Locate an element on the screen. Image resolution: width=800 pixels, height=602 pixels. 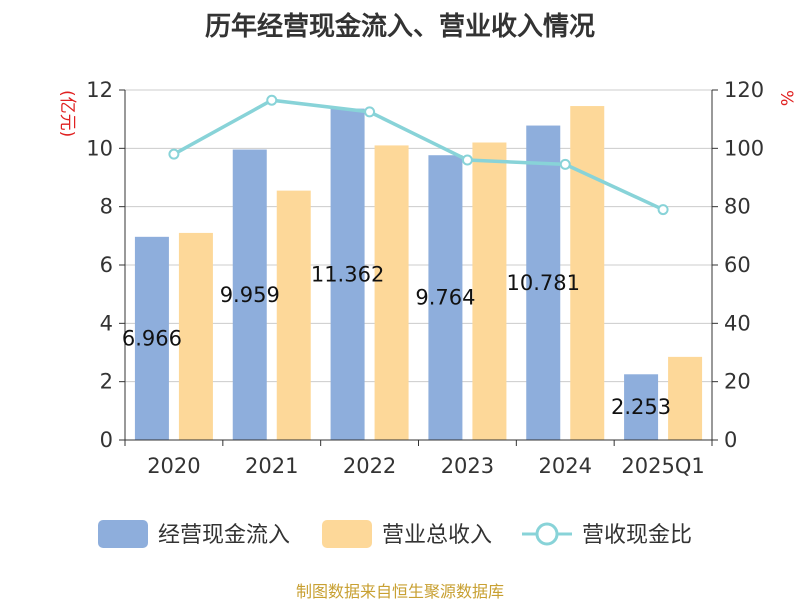
left-axis-tick-label: 2 is located at coordinates (106, 382).